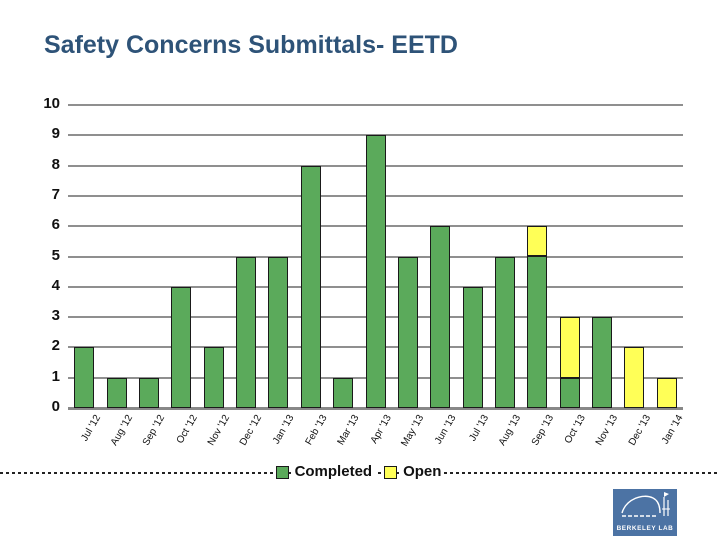 This screenshot has height=540, width=720. Describe the element at coordinates (154, 430) in the screenshot. I see `x-tick-label: Sep '12` at that location.